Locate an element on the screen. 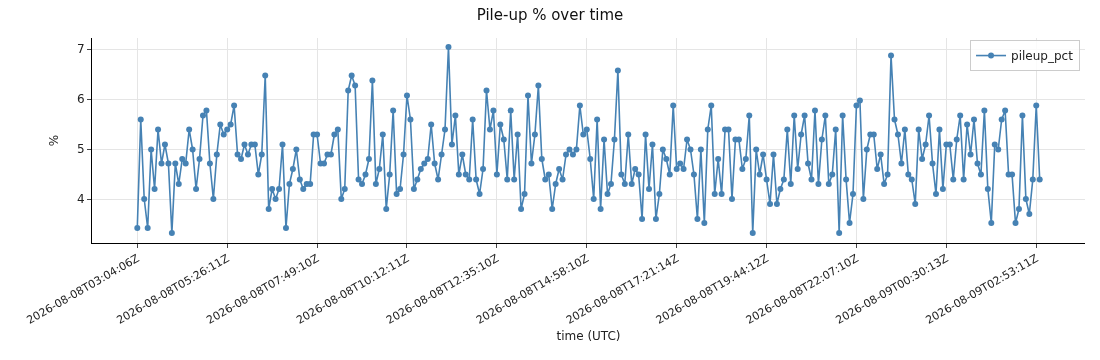  y-tick-label: 5 is located at coordinates (80, 149).